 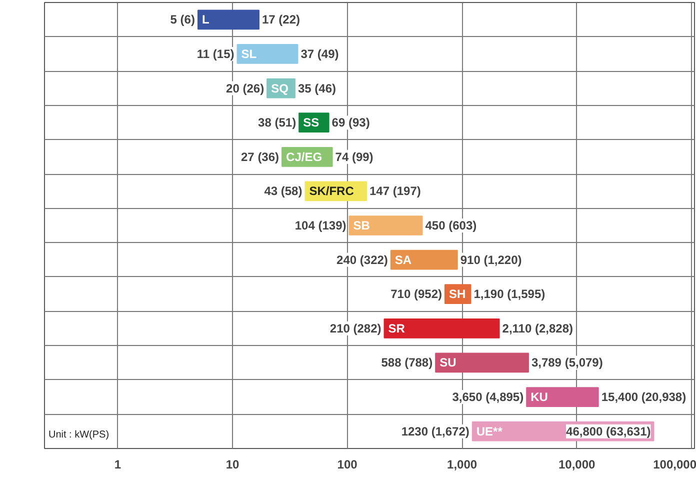 What do you see at coordinates (567, 363) in the screenshot?
I see `annotation: 3,789 (5,079)` at bounding box center [567, 363].